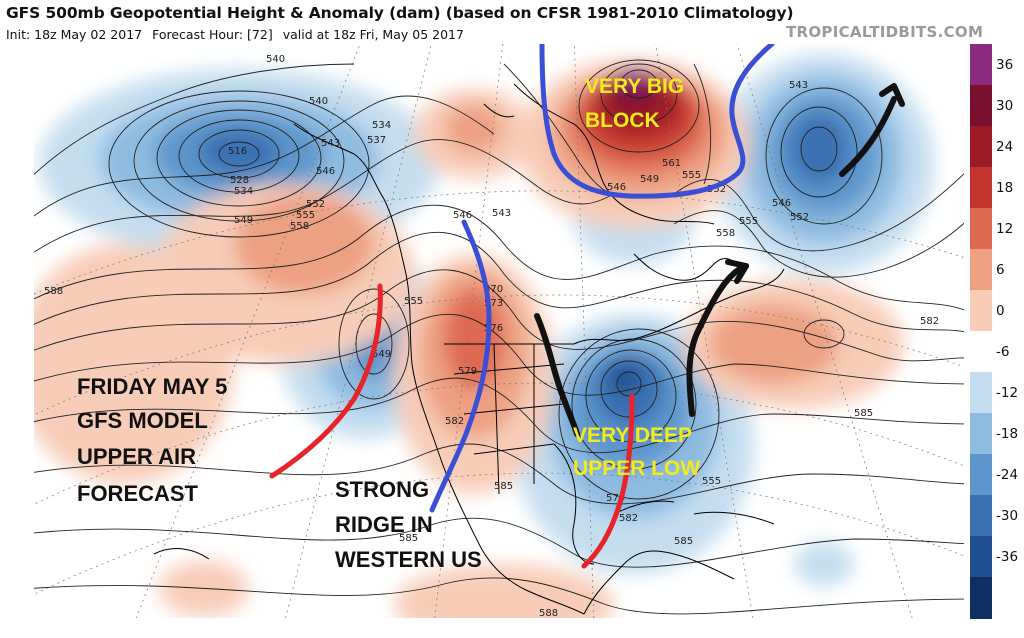  What do you see at coordinates (408, 559) in the screenshot?
I see `annotation-line: WESTERN US` at bounding box center [408, 559].